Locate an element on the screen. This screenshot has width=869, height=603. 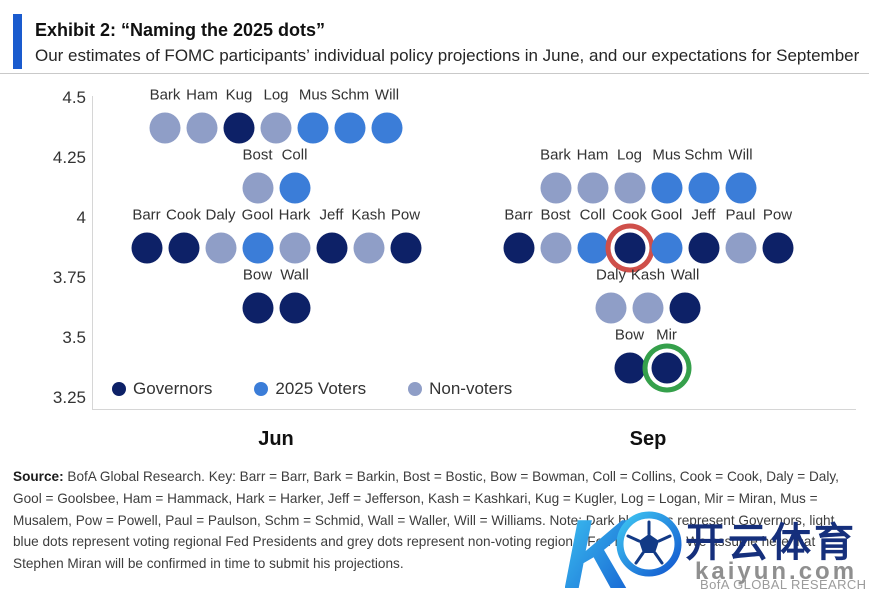
dot-label-sep-pow: Pow is located at coordinates (777, 215).